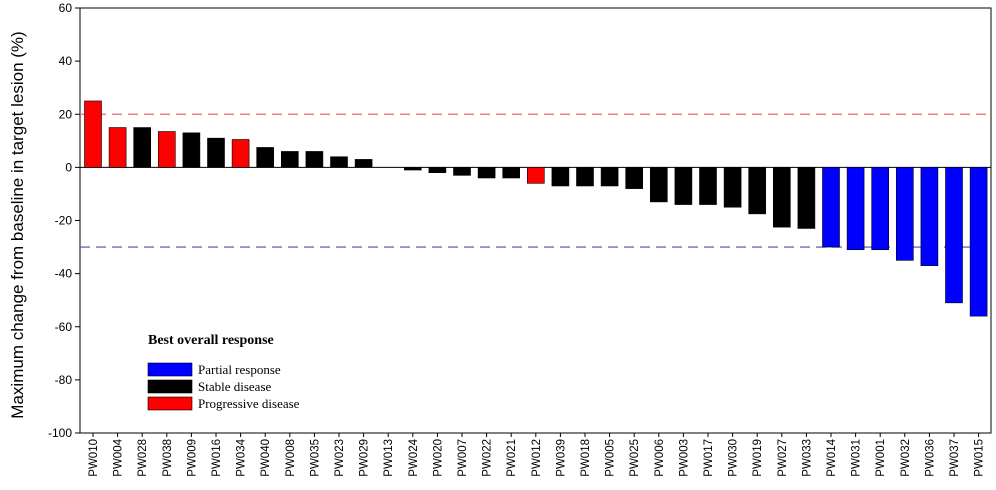  What do you see at coordinates (881, 458) in the screenshot?
I see `x-tick-label: PW001` at bounding box center [881, 458].